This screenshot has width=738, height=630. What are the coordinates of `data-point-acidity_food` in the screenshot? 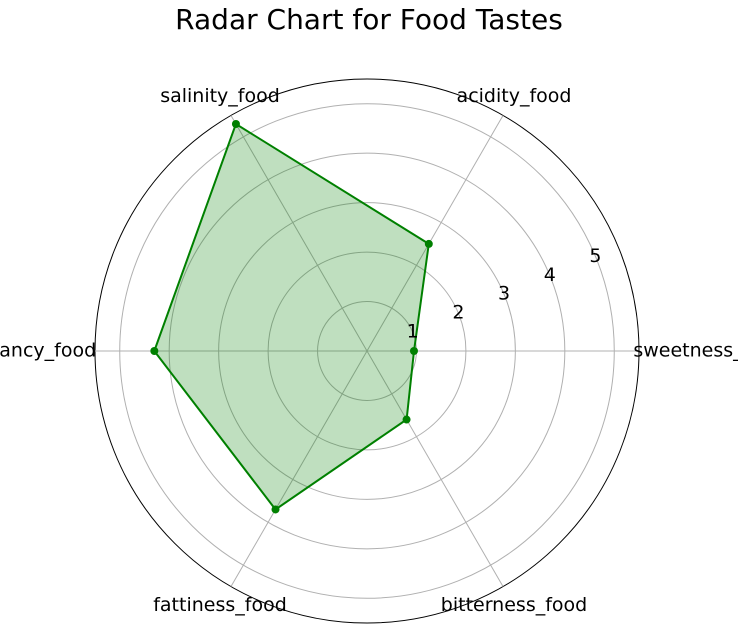 It's located at (428, 243).